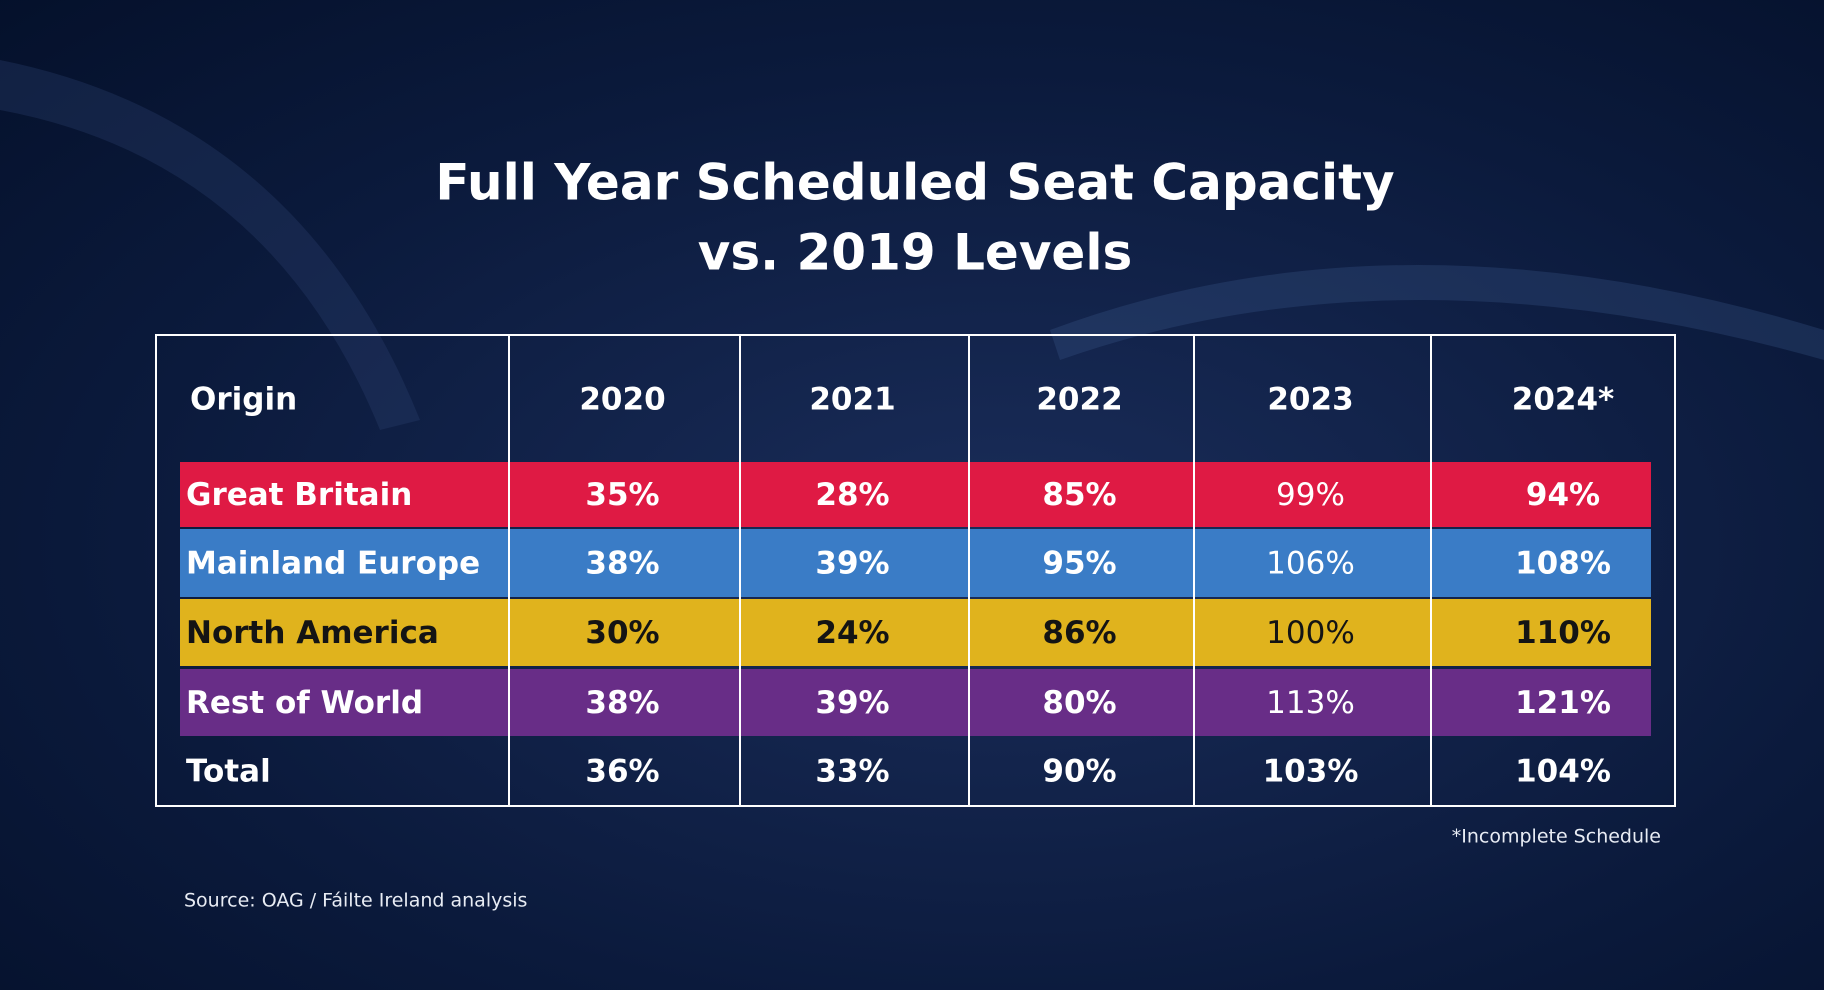  What do you see at coordinates (1079, 703) in the screenshot?
I see `cell: 80%` at bounding box center [1079, 703].